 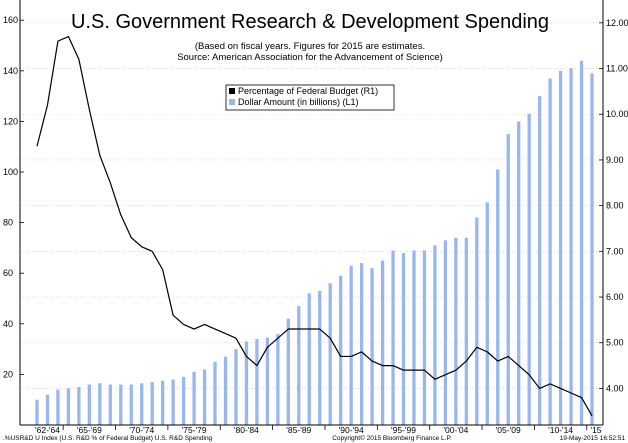 What do you see at coordinates (351, 430) in the screenshot?
I see `x-axis-tick-label: '90-'94` at bounding box center [351, 430].